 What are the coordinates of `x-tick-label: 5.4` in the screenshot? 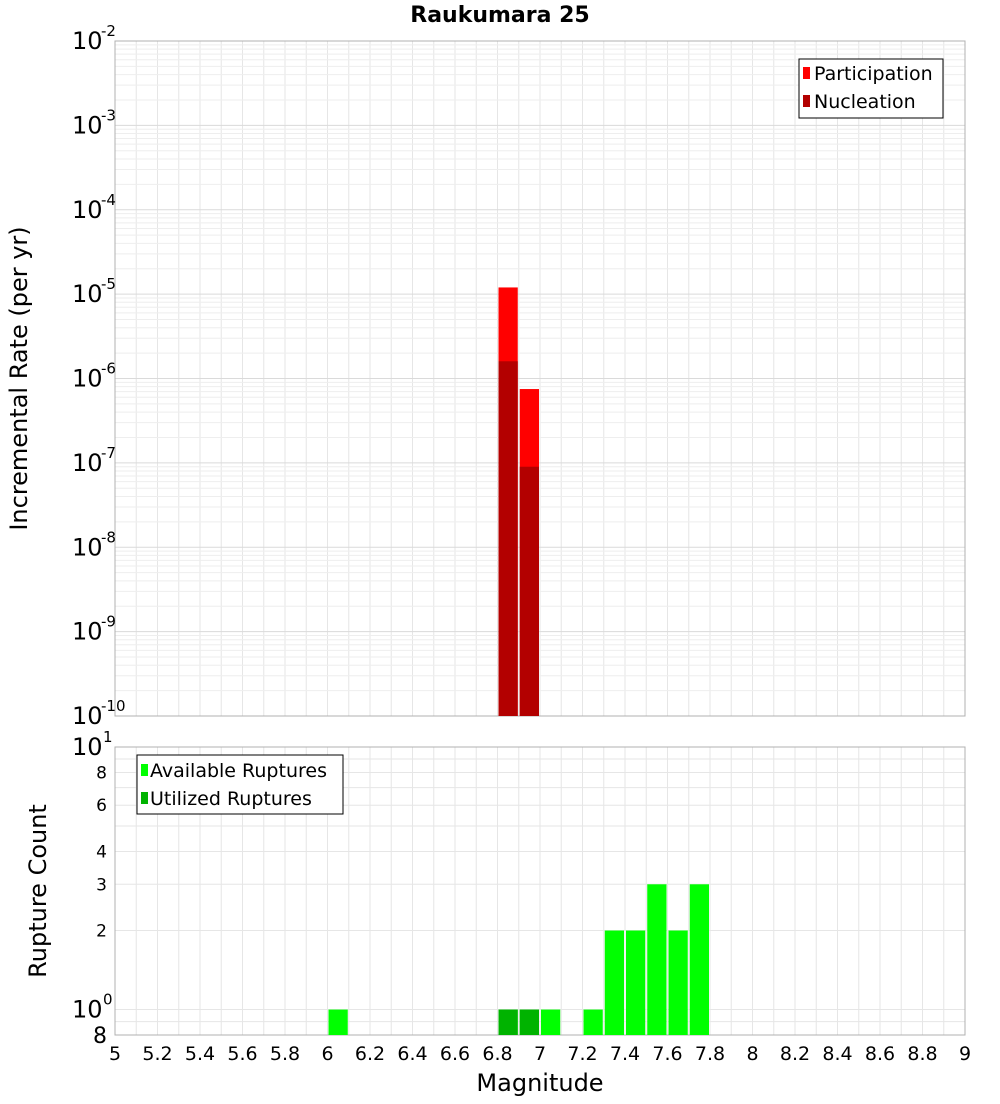 It's located at (200, 1054).